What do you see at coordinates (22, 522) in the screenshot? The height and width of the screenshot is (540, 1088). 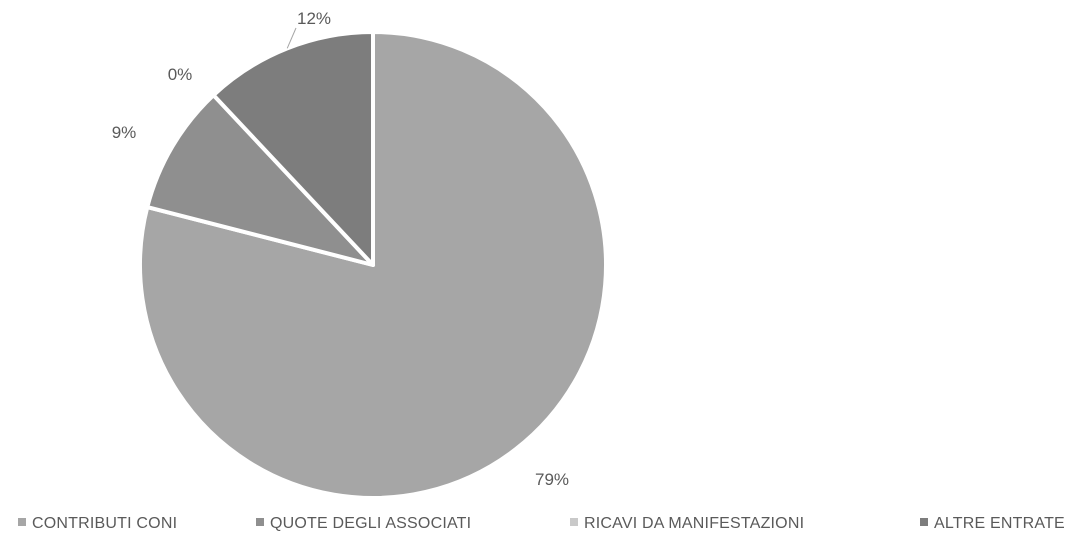 I see `legend-swatch-contributi-coni` at bounding box center [22, 522].